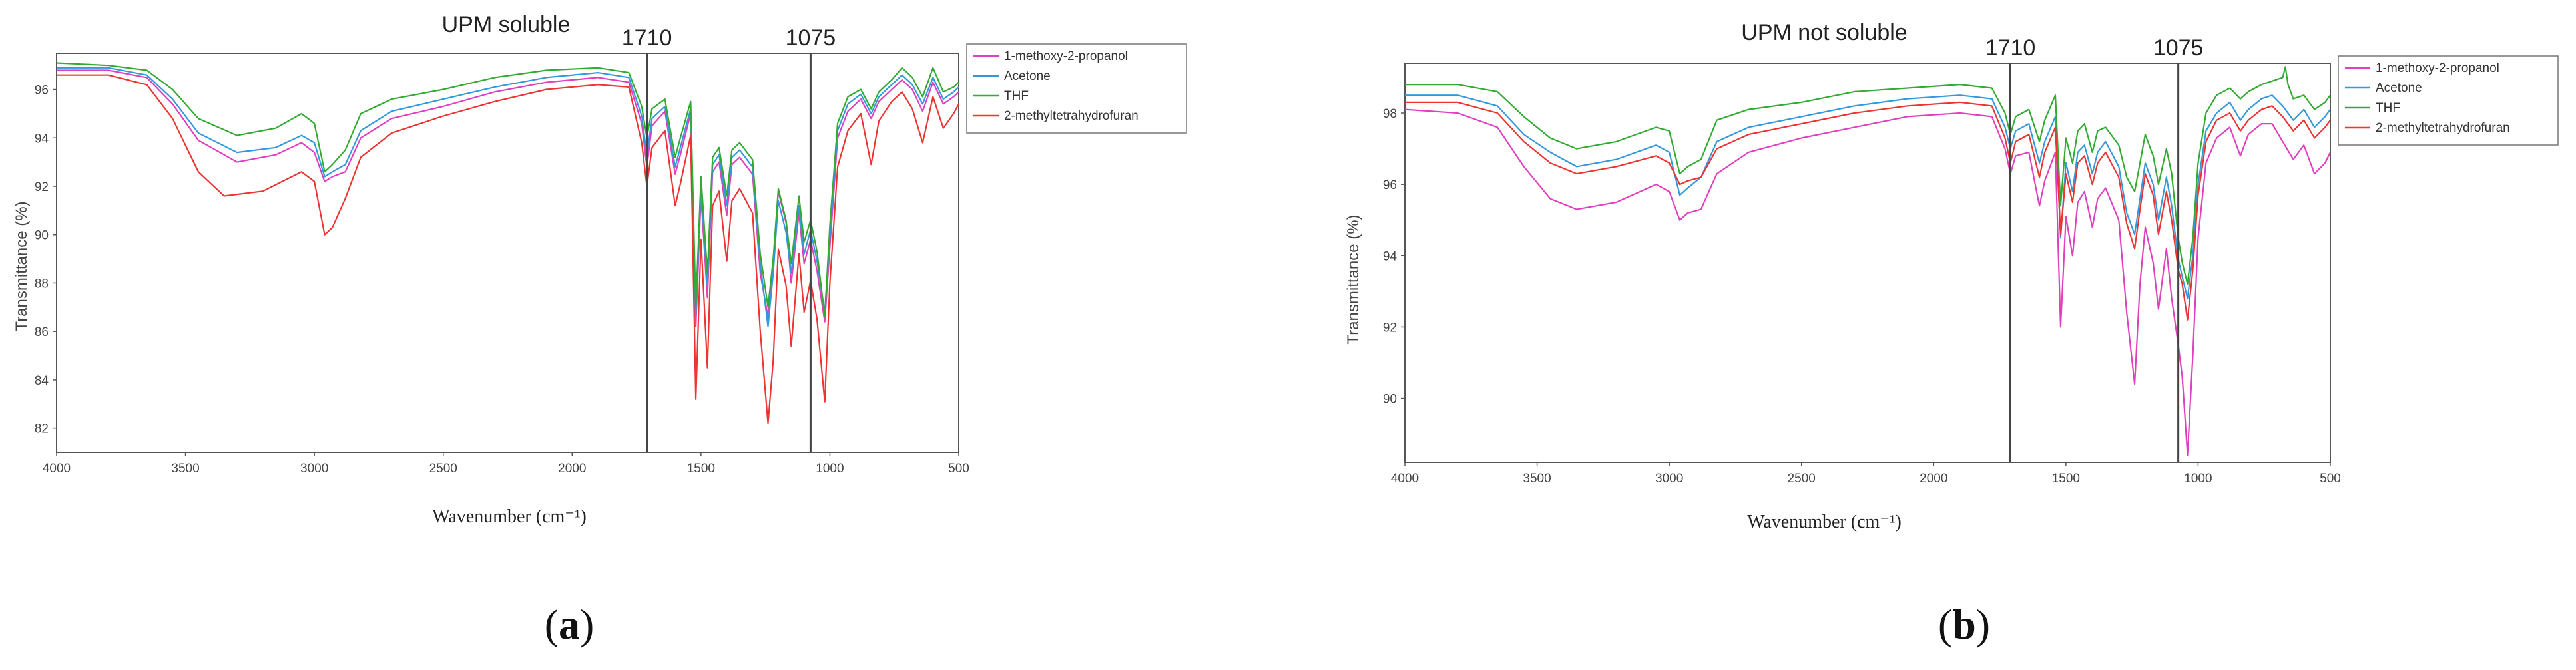  I want to click on panel-letter: b, so click(1964, 624).